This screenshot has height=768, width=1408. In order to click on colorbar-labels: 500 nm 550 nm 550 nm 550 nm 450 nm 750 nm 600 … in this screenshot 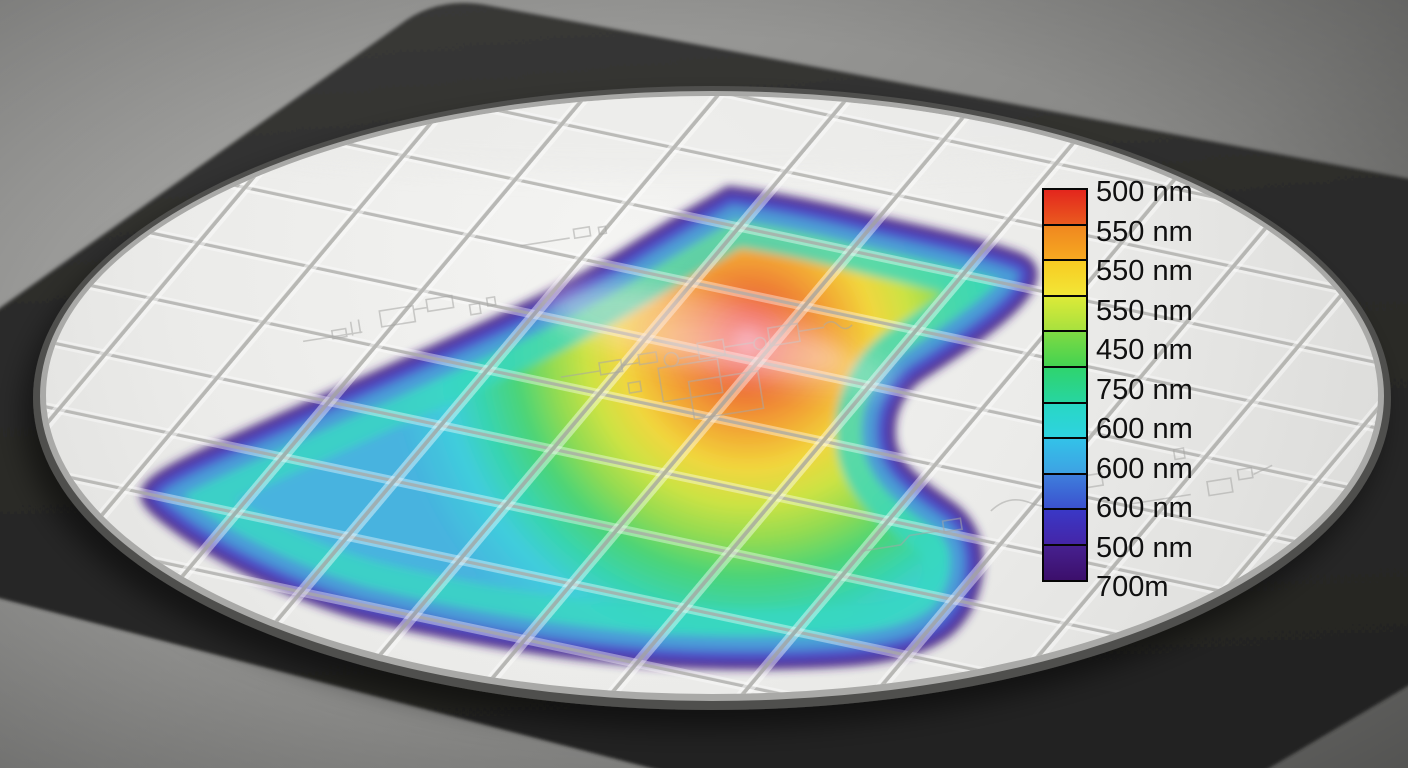, I will do `click(1156, 384)`.